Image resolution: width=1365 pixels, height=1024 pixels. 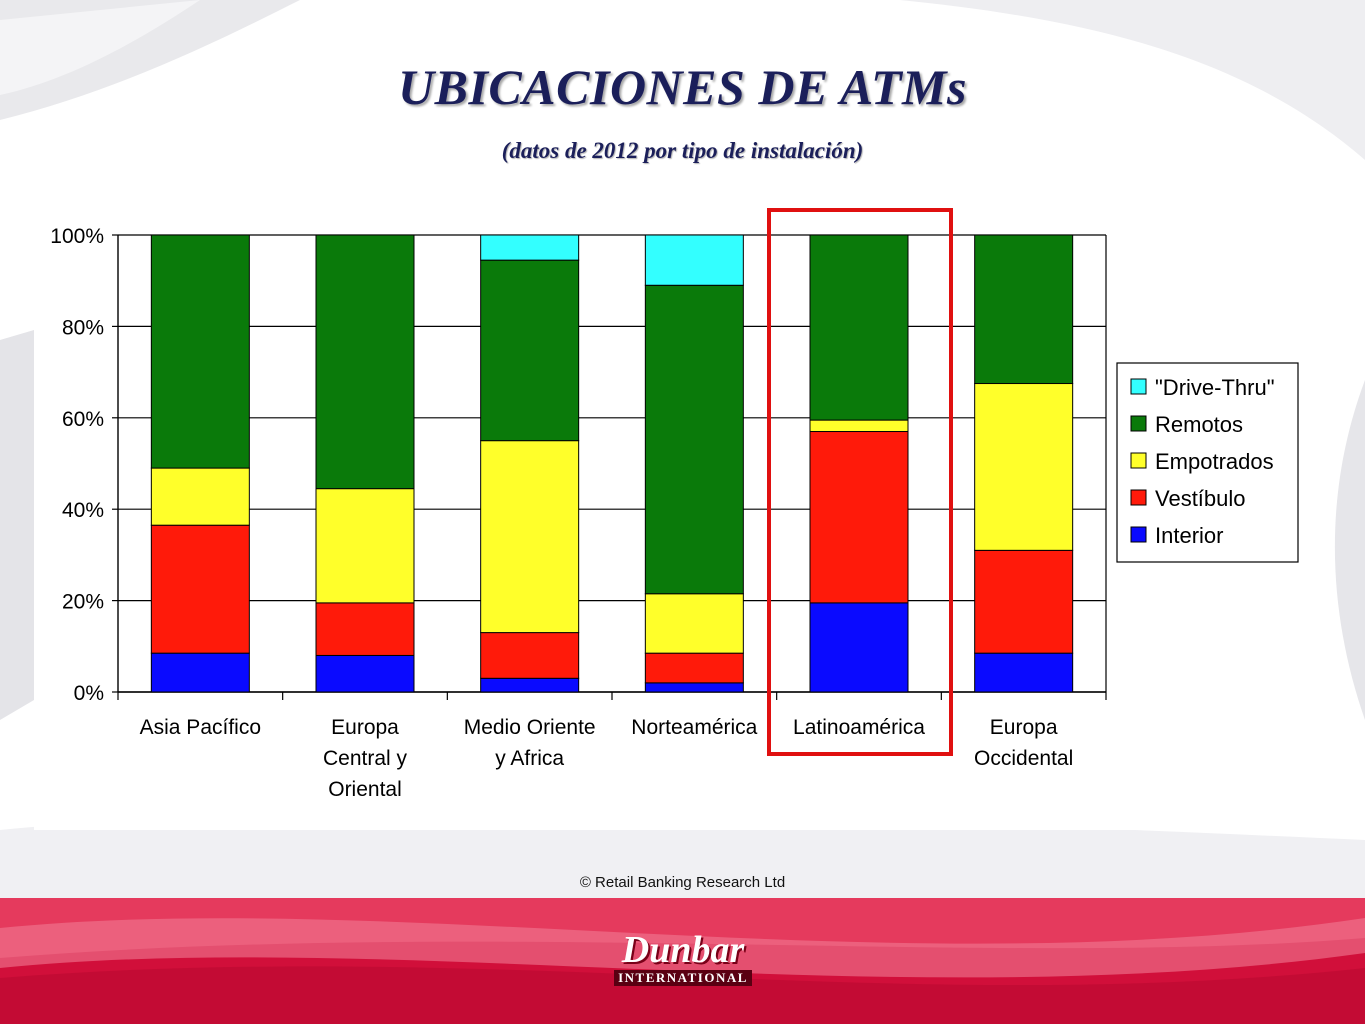 I want to click on y-tick-label: 100%, so click(x=77, y=236).